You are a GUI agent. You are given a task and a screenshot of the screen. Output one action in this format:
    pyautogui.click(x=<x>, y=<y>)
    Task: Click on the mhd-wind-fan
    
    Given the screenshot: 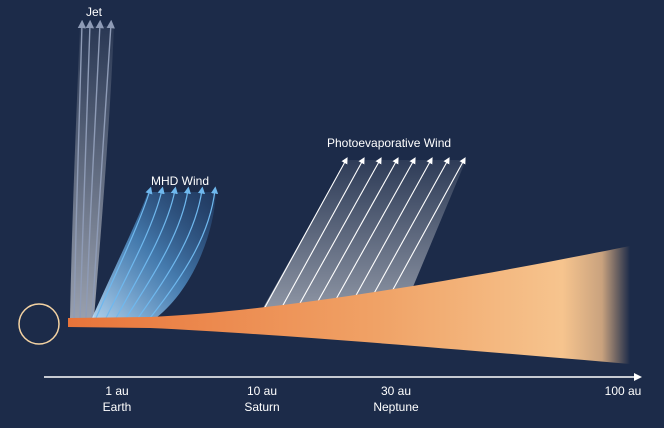 What is the action you would take?
    pyautogui.click(x=154, y=255)
    